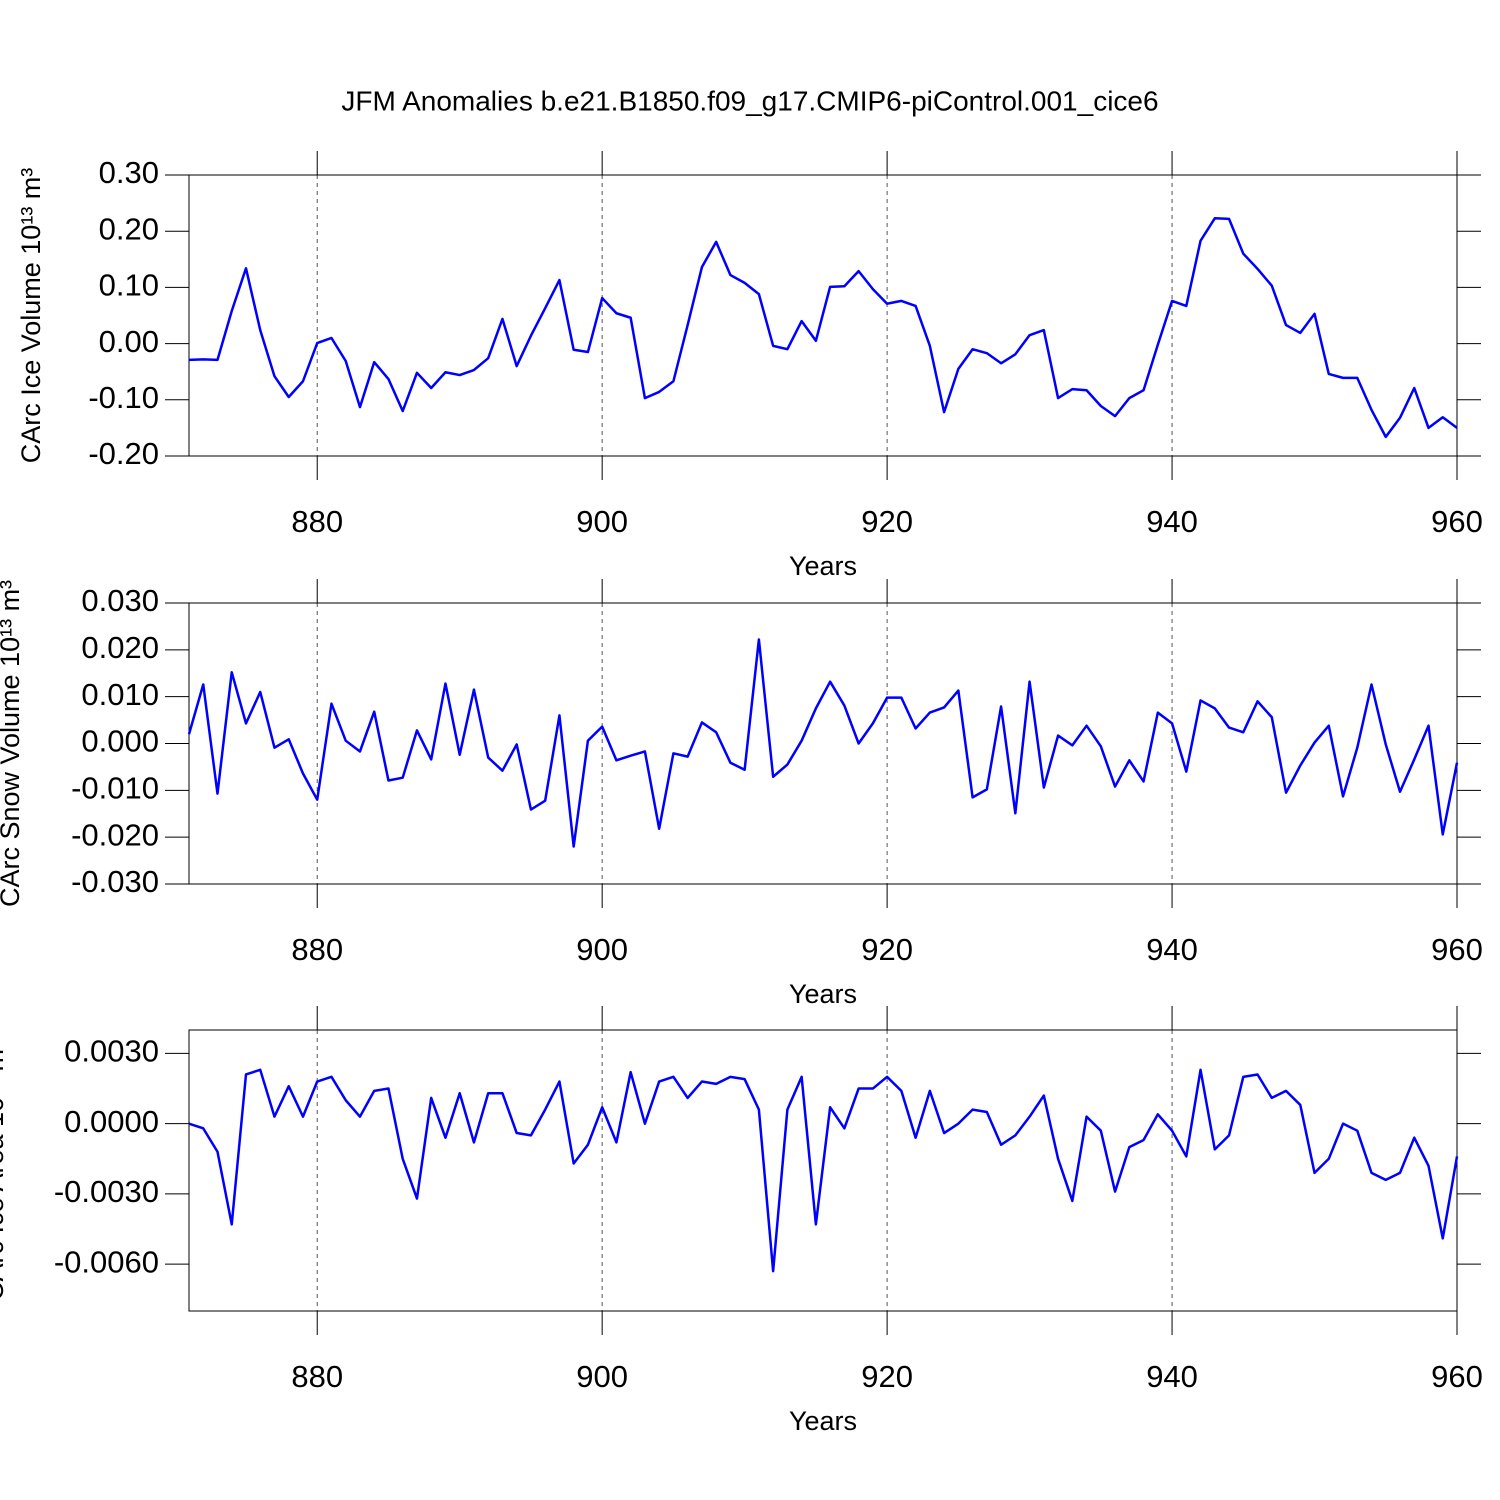 This screenshot has width=1500, height=1500. Describe the element at coordinates (123, 397) in the screenshot. I see `y-tick-label: -0.10` at that location.